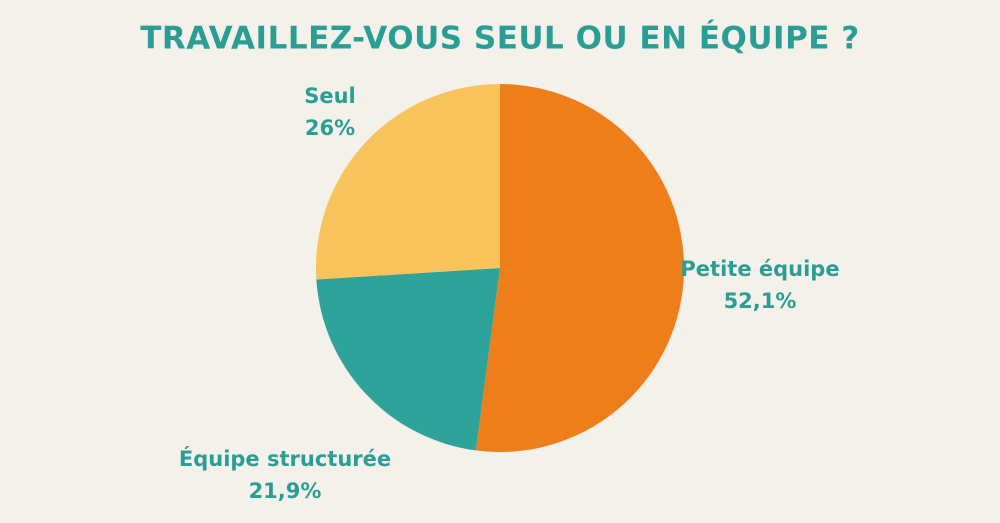 The height and width of the screenshot is (523, 1000). What do you see at coordinates (285, 458) in the screenshot?
I see `slice-label: Équipe structurée` at bounding box center [285, 458].